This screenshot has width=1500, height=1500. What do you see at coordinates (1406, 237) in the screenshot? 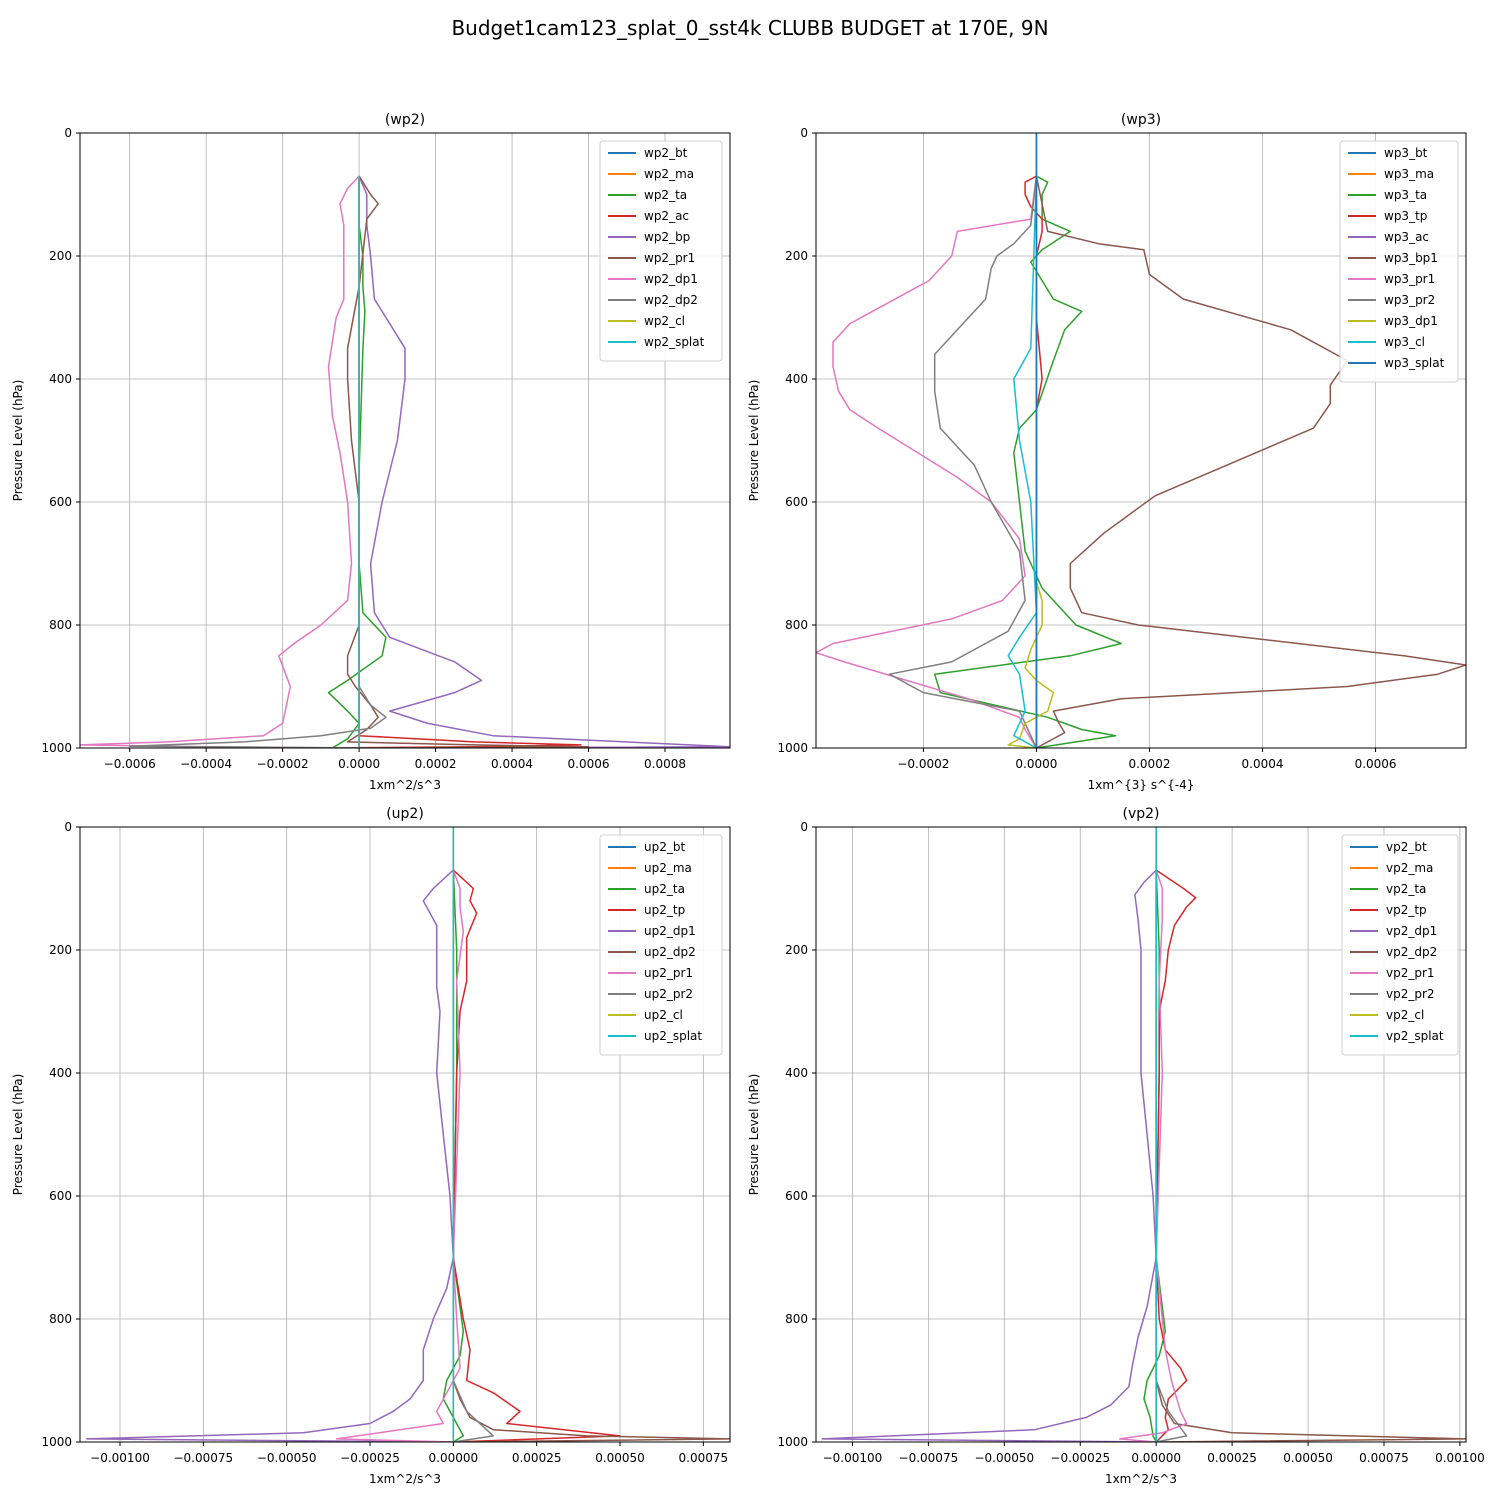
I see `legend-label: wp3_ac` at bounding box center [1406, 237].